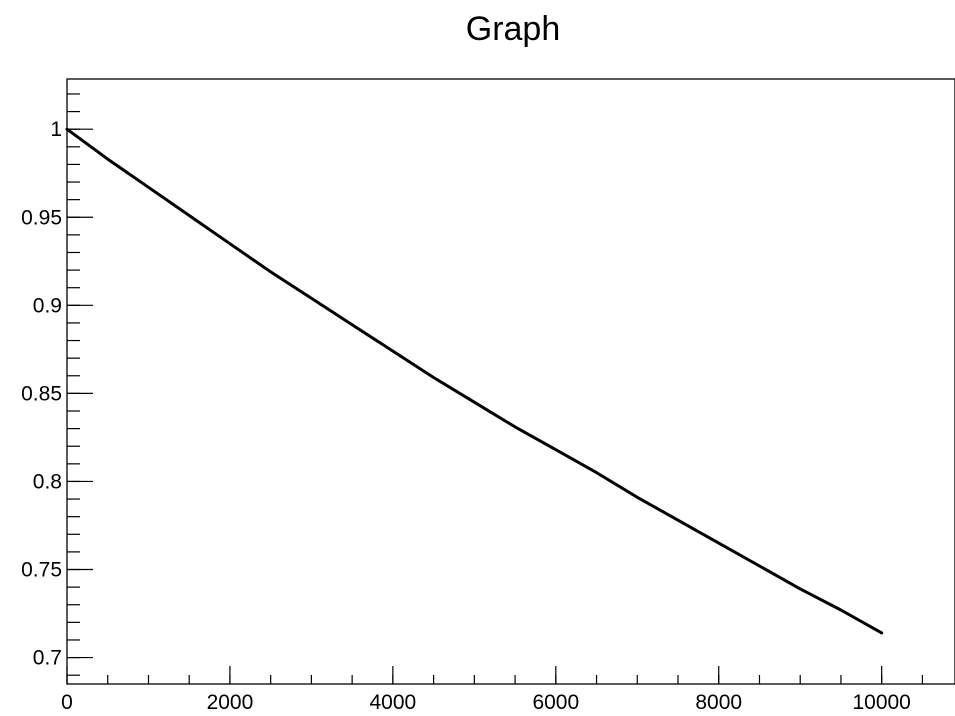 This screenshot has width=955, height=716. I want to click on x-tick-label: 8000, so click(718, 702).